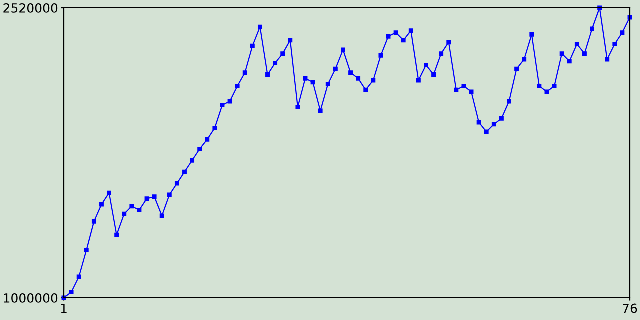  I want to click on x-tick-label: 76, so click(630, 309).